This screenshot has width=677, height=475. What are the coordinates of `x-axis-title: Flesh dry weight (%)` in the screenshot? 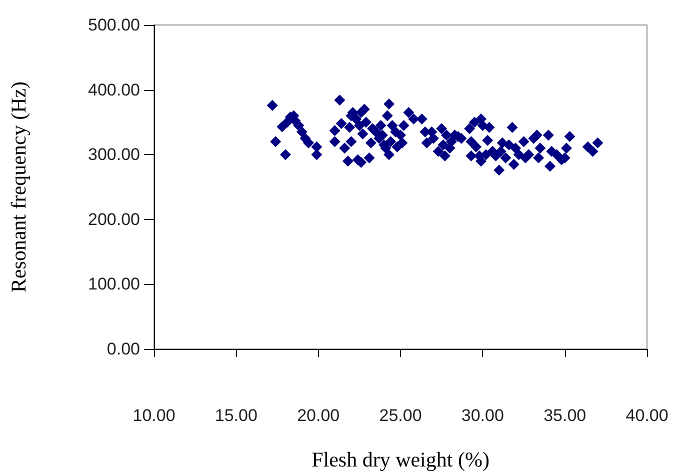 It's located at (401, 460).